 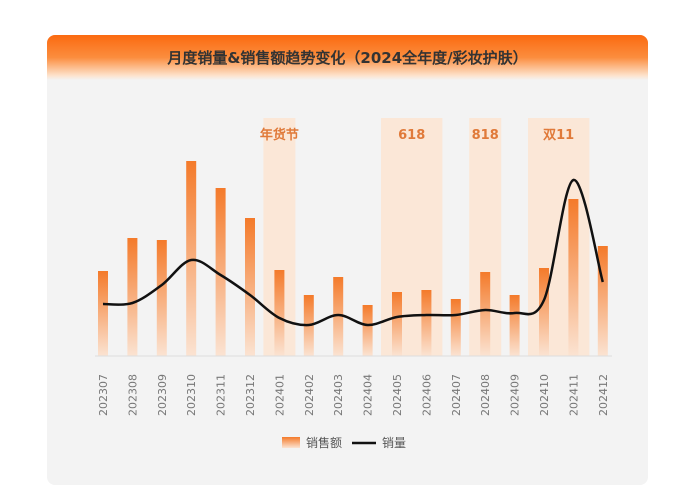 I want to click on x-tick-label: 202310, so click(x=191, y=395).